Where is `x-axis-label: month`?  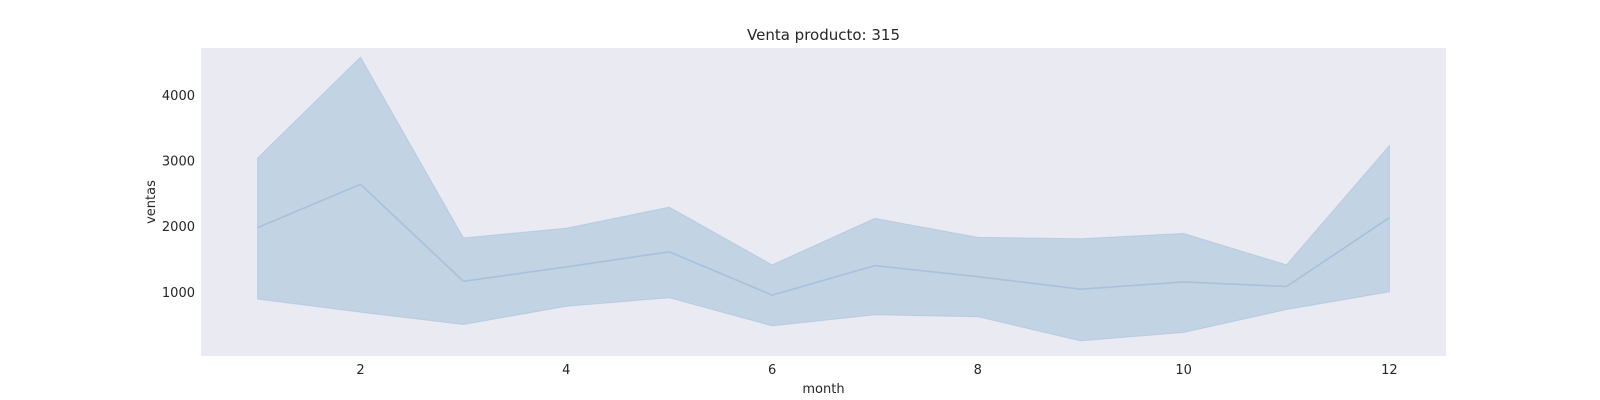
x-axis-label: month is located at coordinates (823, 389).